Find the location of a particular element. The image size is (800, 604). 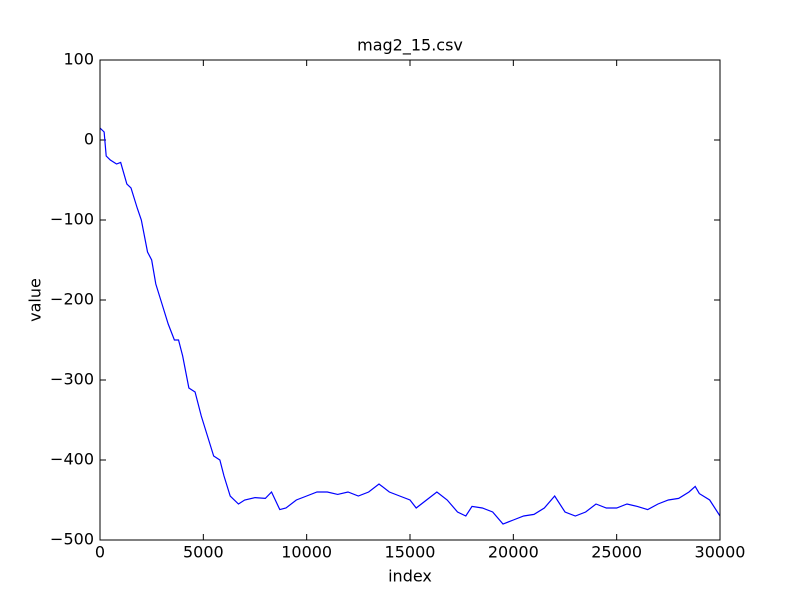

x-axis-label: index is located at coordinates (410, 576).